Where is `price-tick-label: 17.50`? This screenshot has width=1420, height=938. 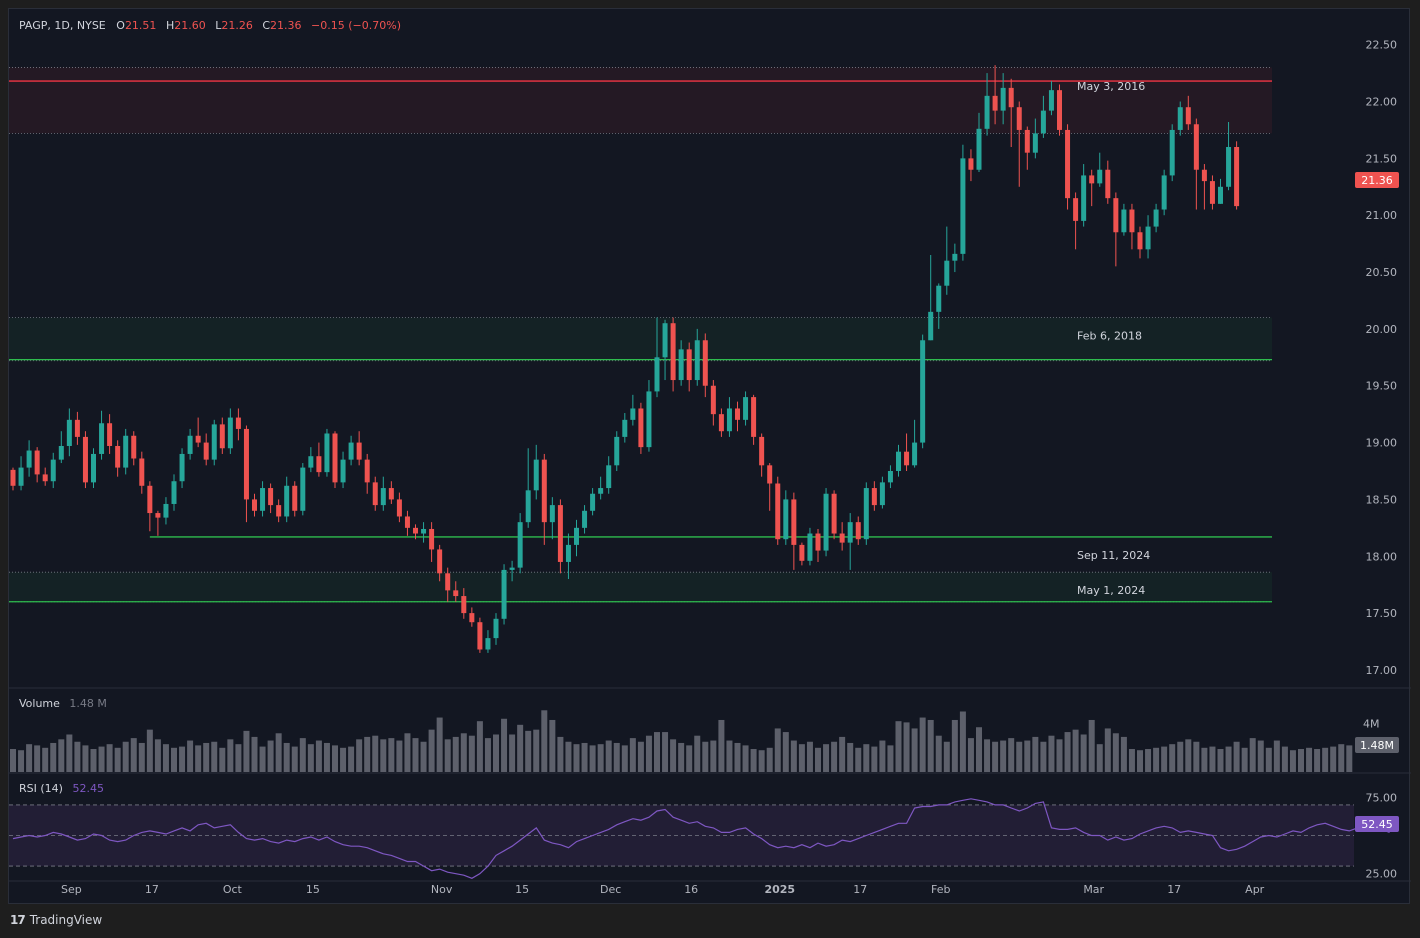
price-tick-label: 17.50 is located at coordinates (1382, 613).